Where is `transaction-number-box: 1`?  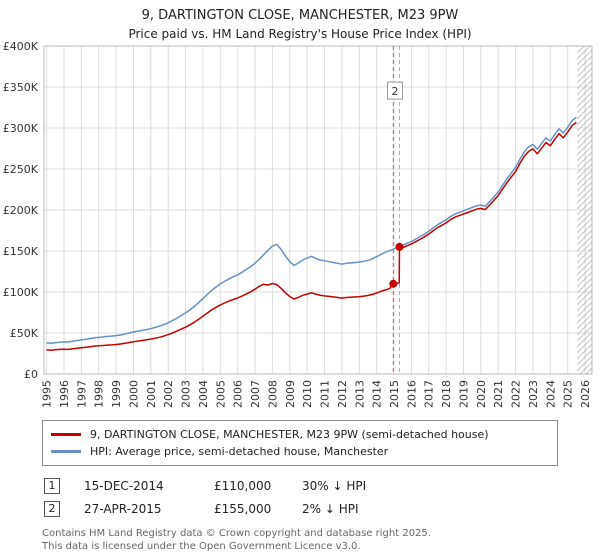
transaction-number-box: 1 is located at coordinates (52, 485).